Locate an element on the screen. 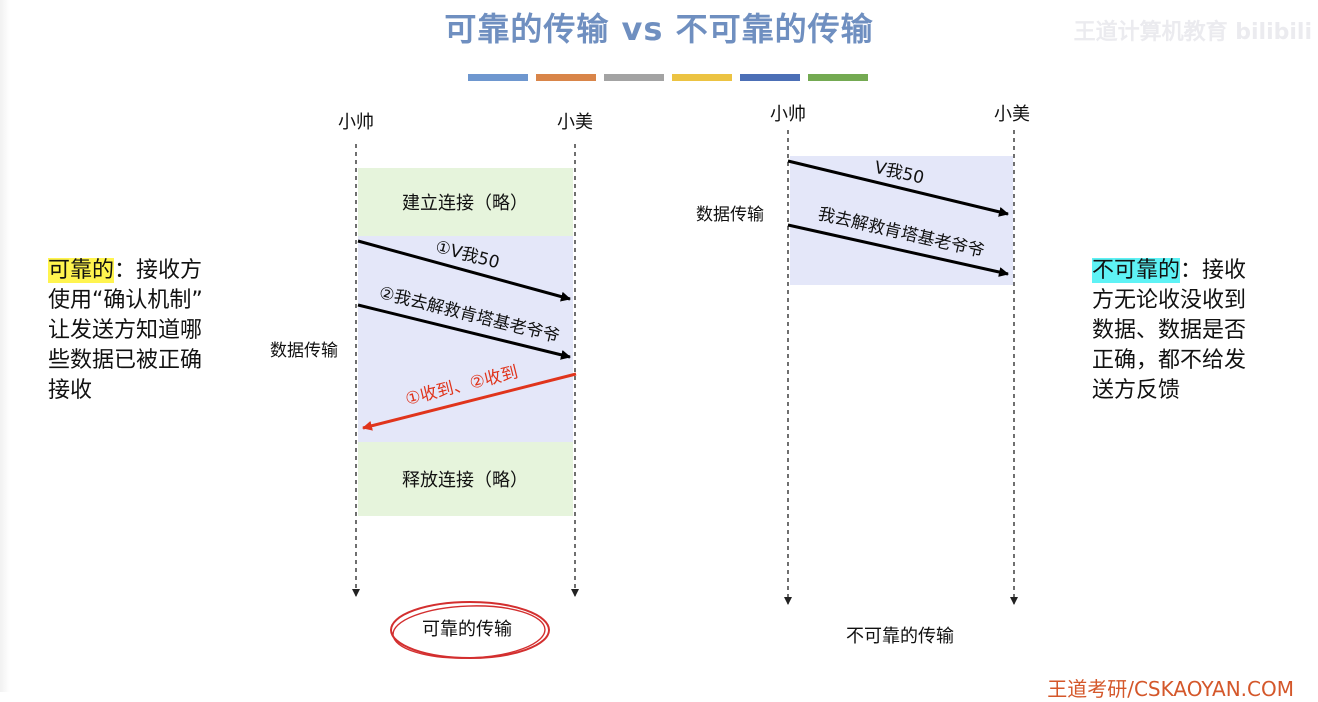 The height and width of the screenshot is (702, 1318). reliable-sender-label: 小帅 is located at coordinates (356, 122).